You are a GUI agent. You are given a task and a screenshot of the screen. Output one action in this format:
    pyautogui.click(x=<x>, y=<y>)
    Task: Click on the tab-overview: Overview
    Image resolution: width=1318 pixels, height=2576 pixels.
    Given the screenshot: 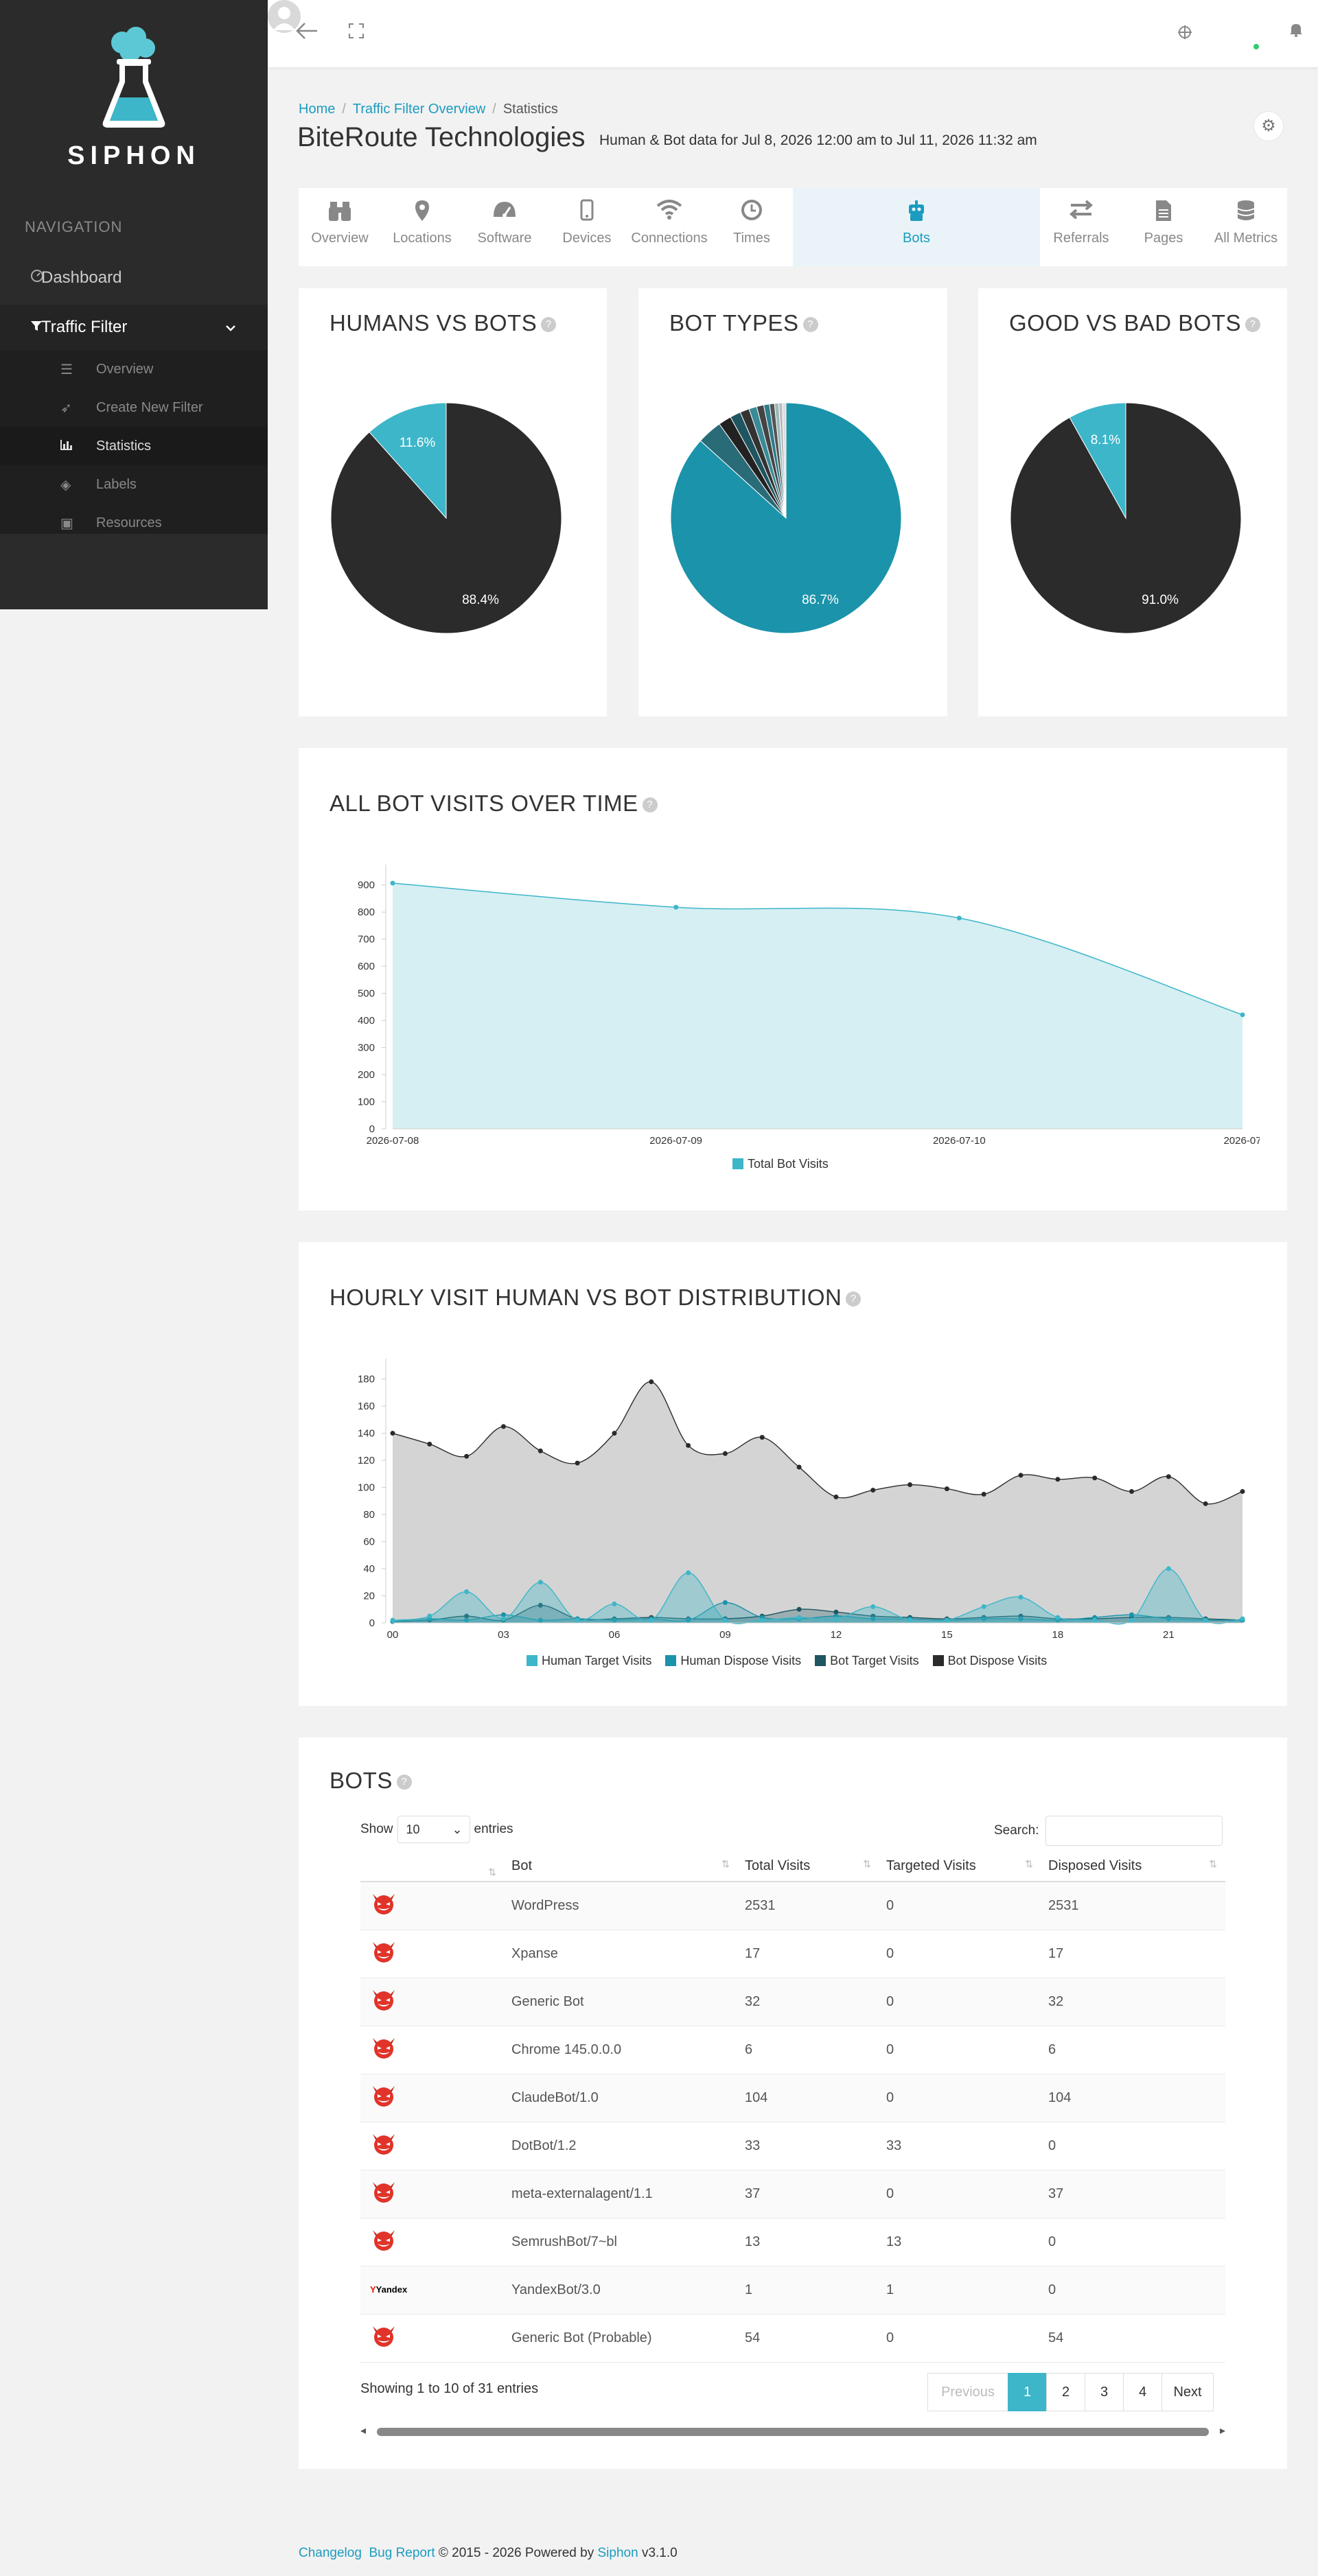 What is the action you would take?
    pyautogui.click(x=340, y=227)
    